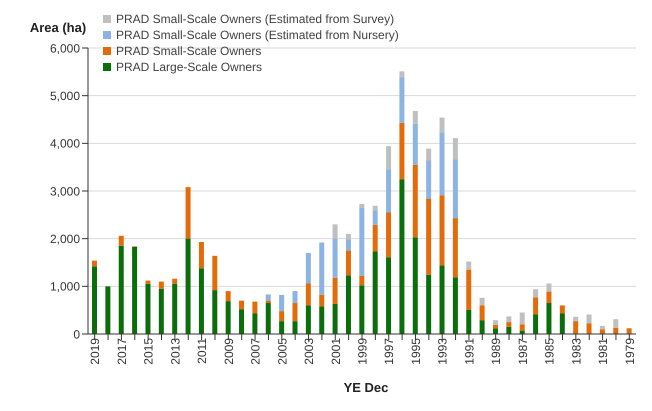  What do you see at coordinates (576, 351) in the screenshot?
I see `x-tick-label: 1983` at bounding box center [576, 351].